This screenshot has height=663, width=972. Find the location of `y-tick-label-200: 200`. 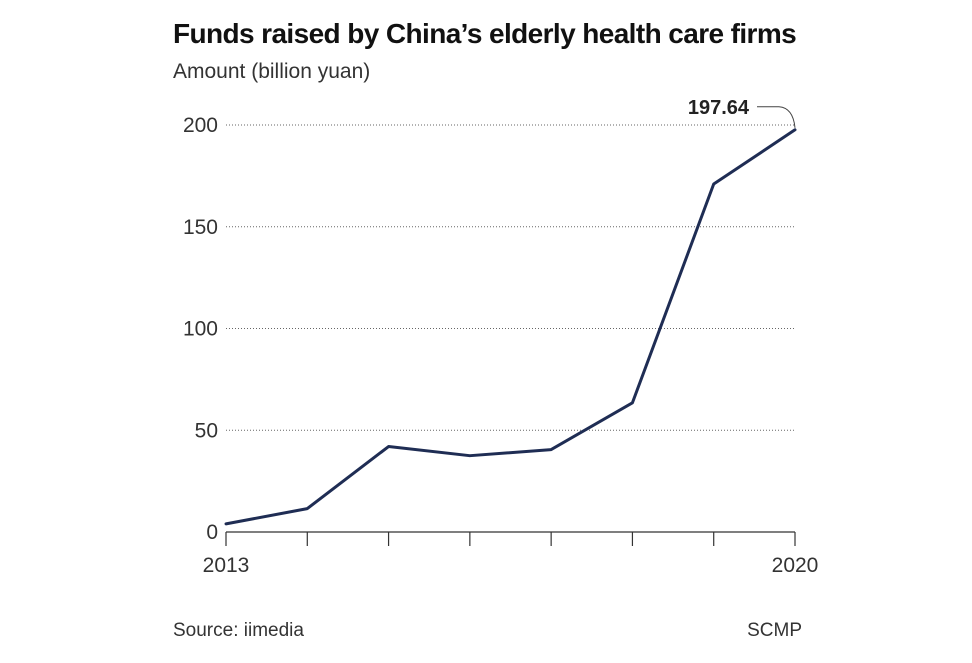

y-tick-label-200: 200 is located at coordinates (200, 125).